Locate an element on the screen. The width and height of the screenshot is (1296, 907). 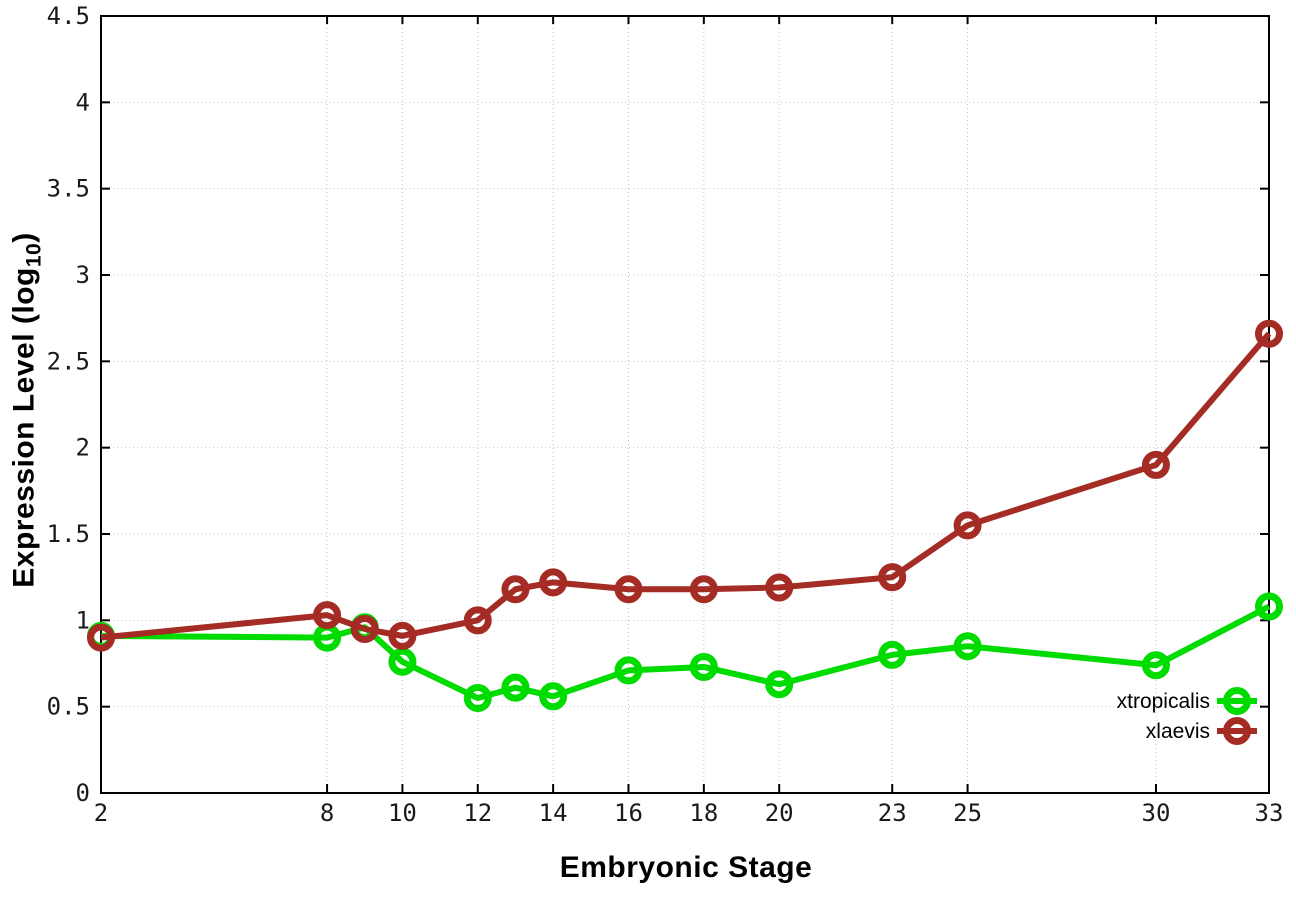
y-axis-title-suffix: ) is located at coordinates (24, 237).